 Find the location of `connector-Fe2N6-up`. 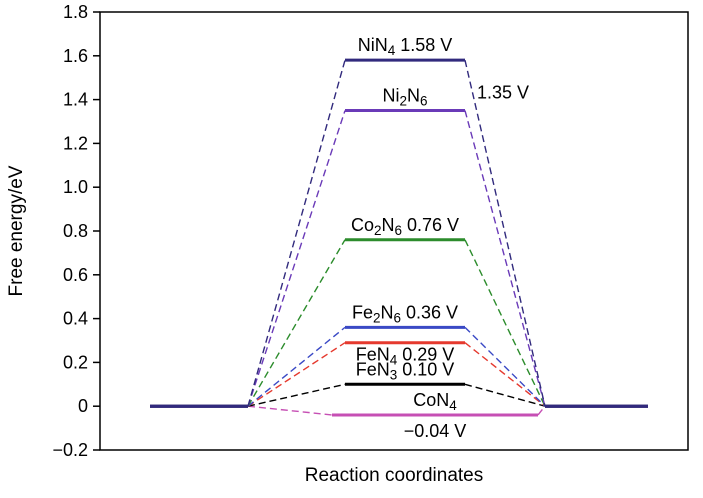

connector-Fe2N6-up is located at coordinates (296, 366).